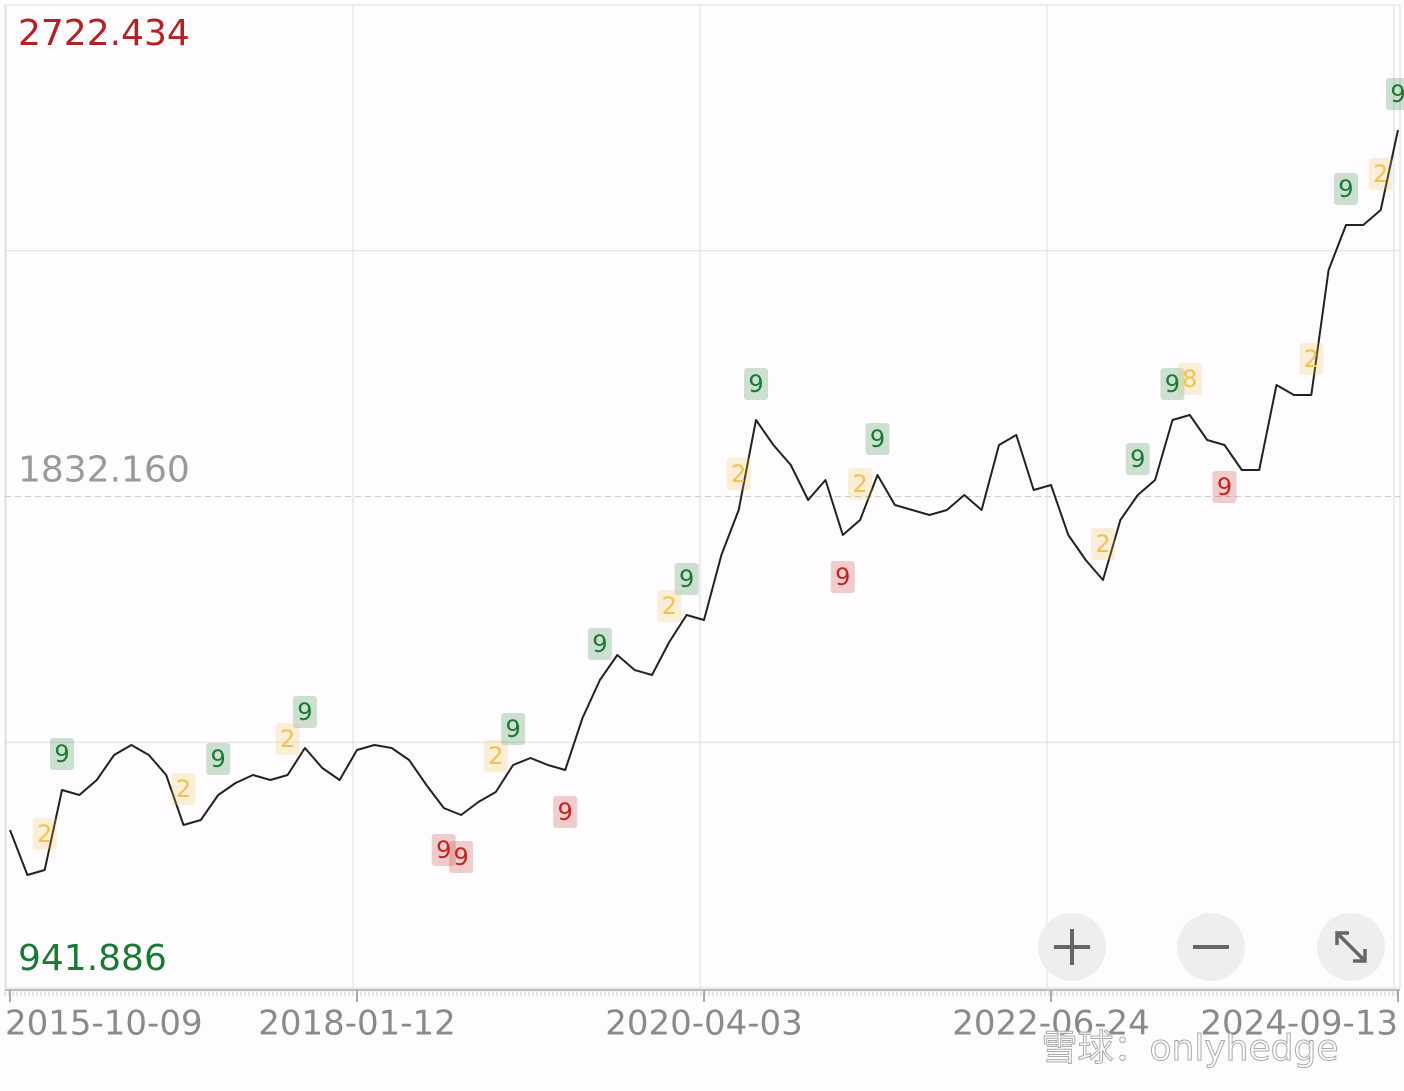 Image resolution: width=1404 pixels, height=1091 pixels. What do you see at coordinates (104, 33) in the screenshot?
I see `y-tick-label: 2722.434` at bounding box center [104, 33].